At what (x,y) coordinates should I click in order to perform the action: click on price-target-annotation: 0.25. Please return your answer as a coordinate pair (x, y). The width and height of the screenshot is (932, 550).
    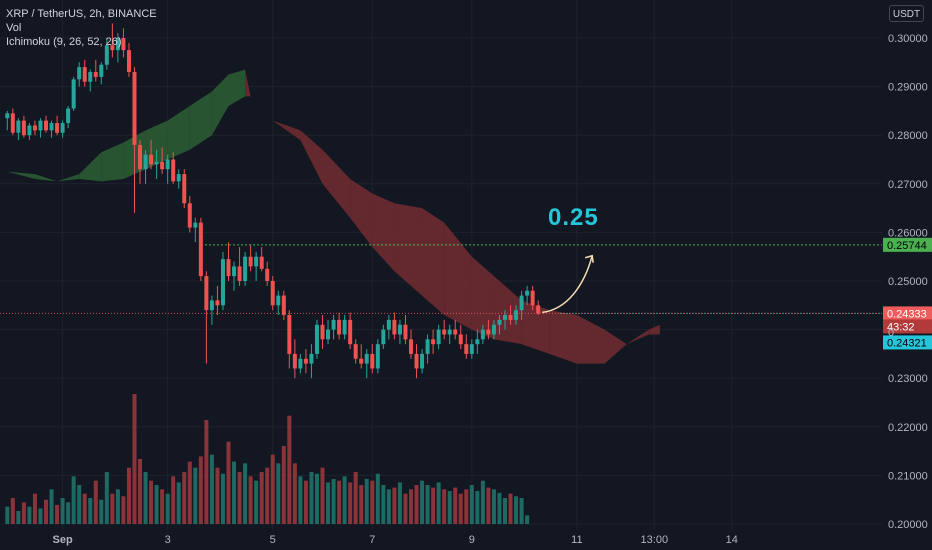
    Looking at the image, I should click on (573, 217).